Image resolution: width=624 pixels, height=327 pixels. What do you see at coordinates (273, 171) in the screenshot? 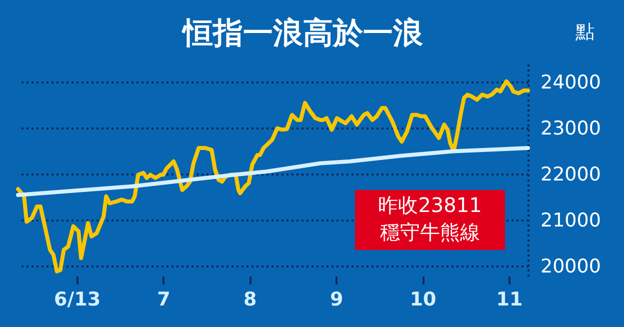
I see `line-series` at bounding box center [273, 171].